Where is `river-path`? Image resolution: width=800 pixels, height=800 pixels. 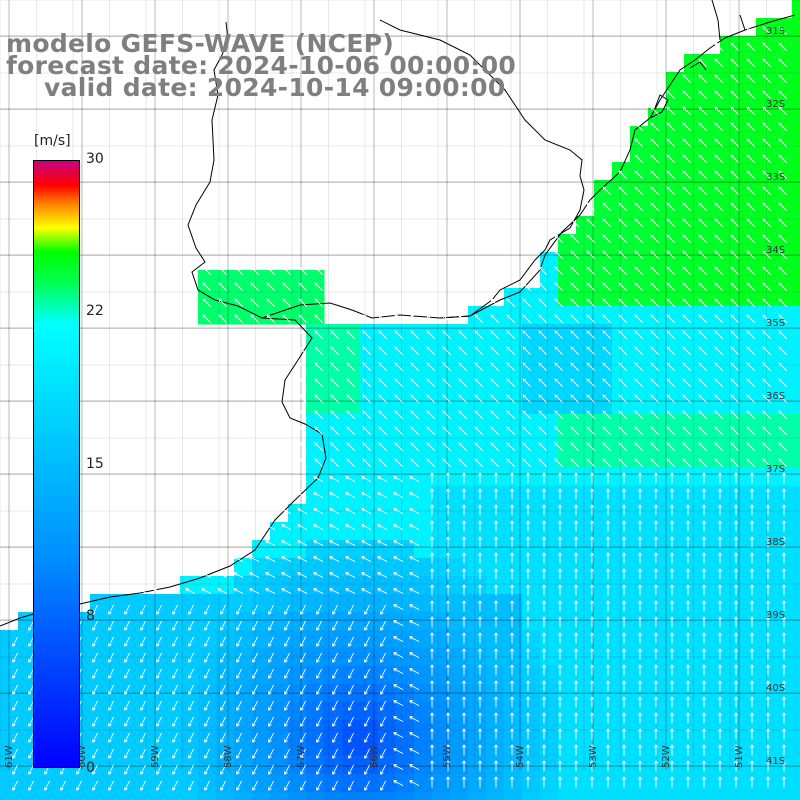 river-path is located at coordinates (697, 59).